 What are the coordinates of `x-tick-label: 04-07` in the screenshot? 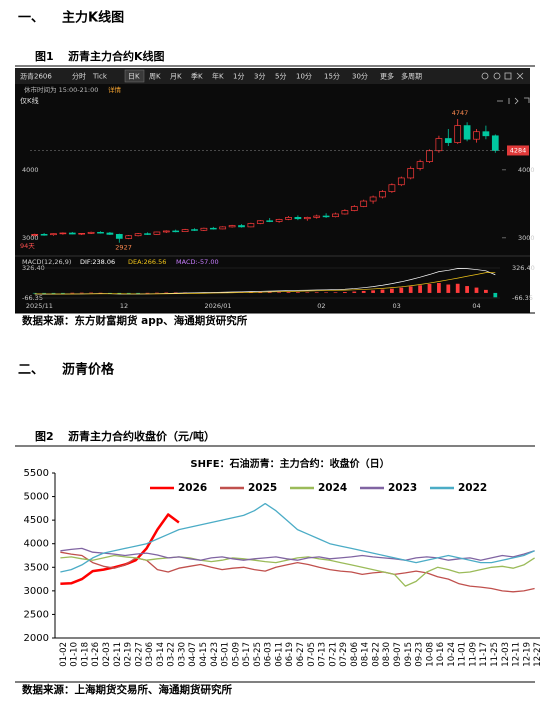 It's located at (193, 654).